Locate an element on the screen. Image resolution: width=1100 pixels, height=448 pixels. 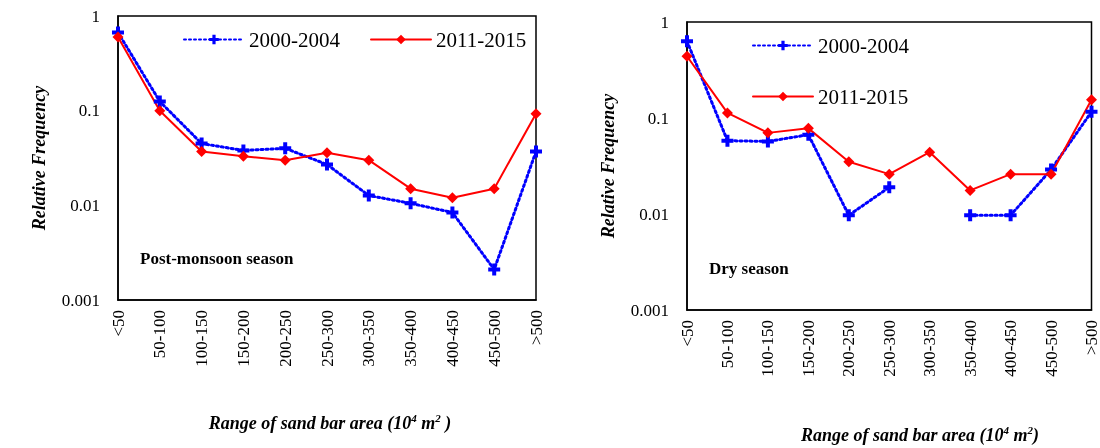
annotation: Post-monsoon season is located at coordinates (217, 258).